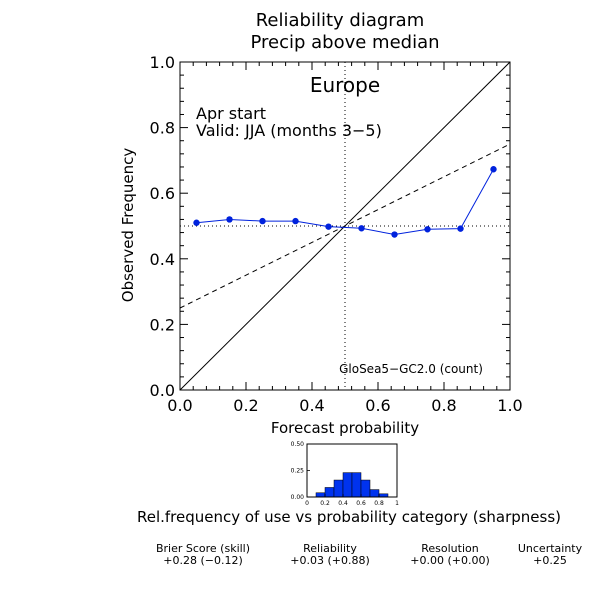 This screenshot has width=600, height=600. I want to click on x-tick-label: 0.8, so click(443, 405).